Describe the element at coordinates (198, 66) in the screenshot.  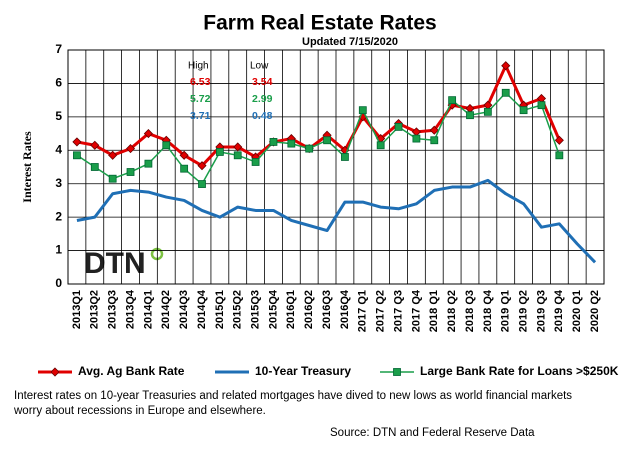
I see `stats-header: High` at that location.